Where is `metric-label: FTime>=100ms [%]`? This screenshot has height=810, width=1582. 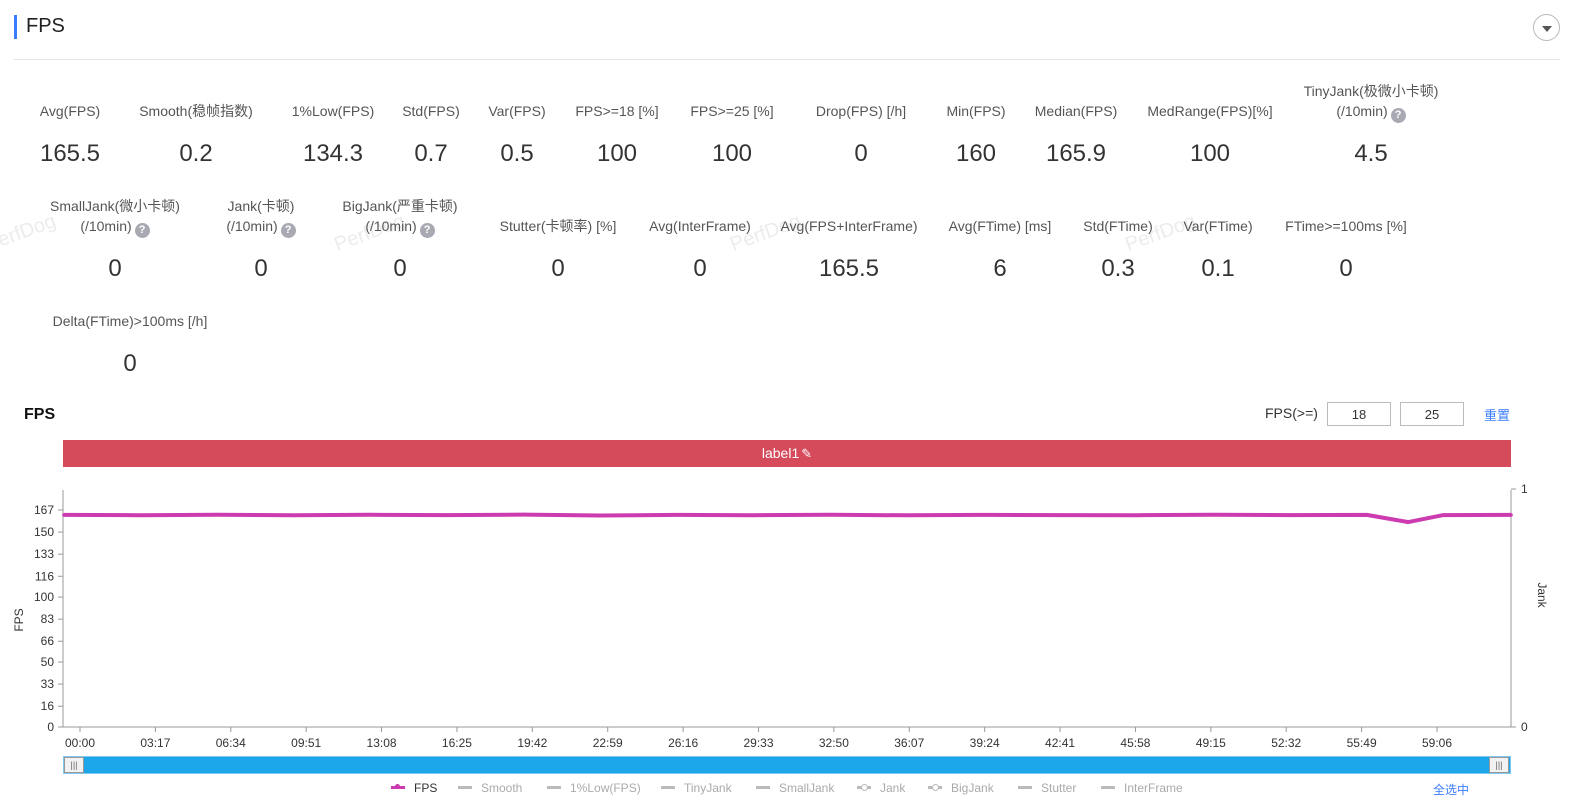 metric-label: FTime>=100ms [%] is located at coordinates (1346, 226).